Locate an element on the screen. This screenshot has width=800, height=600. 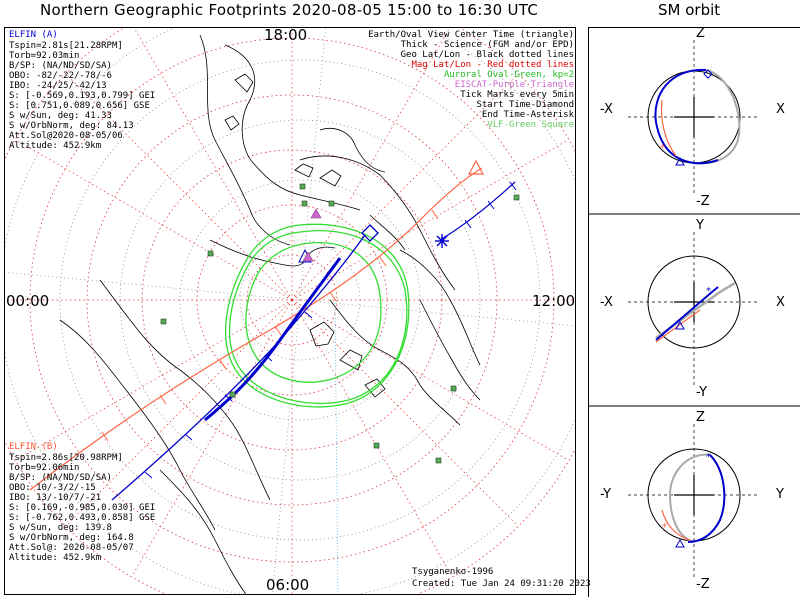
elfin-b-line: S w/OrbNorm, deg: 164.8 is located at coordinates (71, 538).